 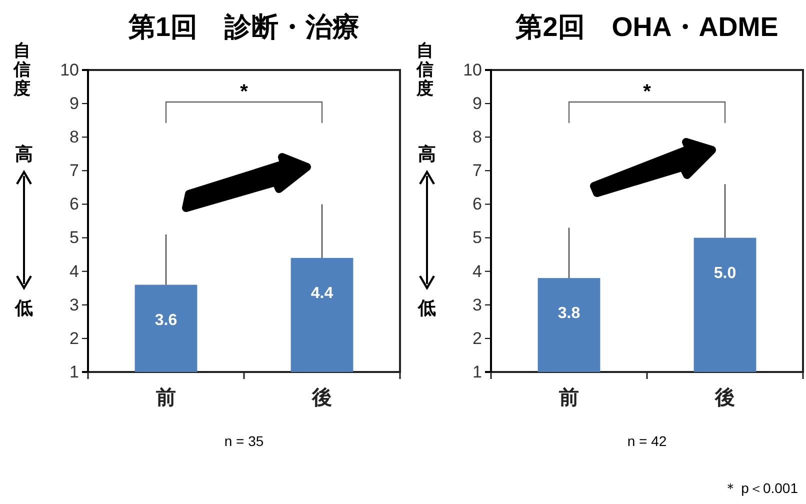 I want to click on data-label: 3.6, so click(x=166, y=320).